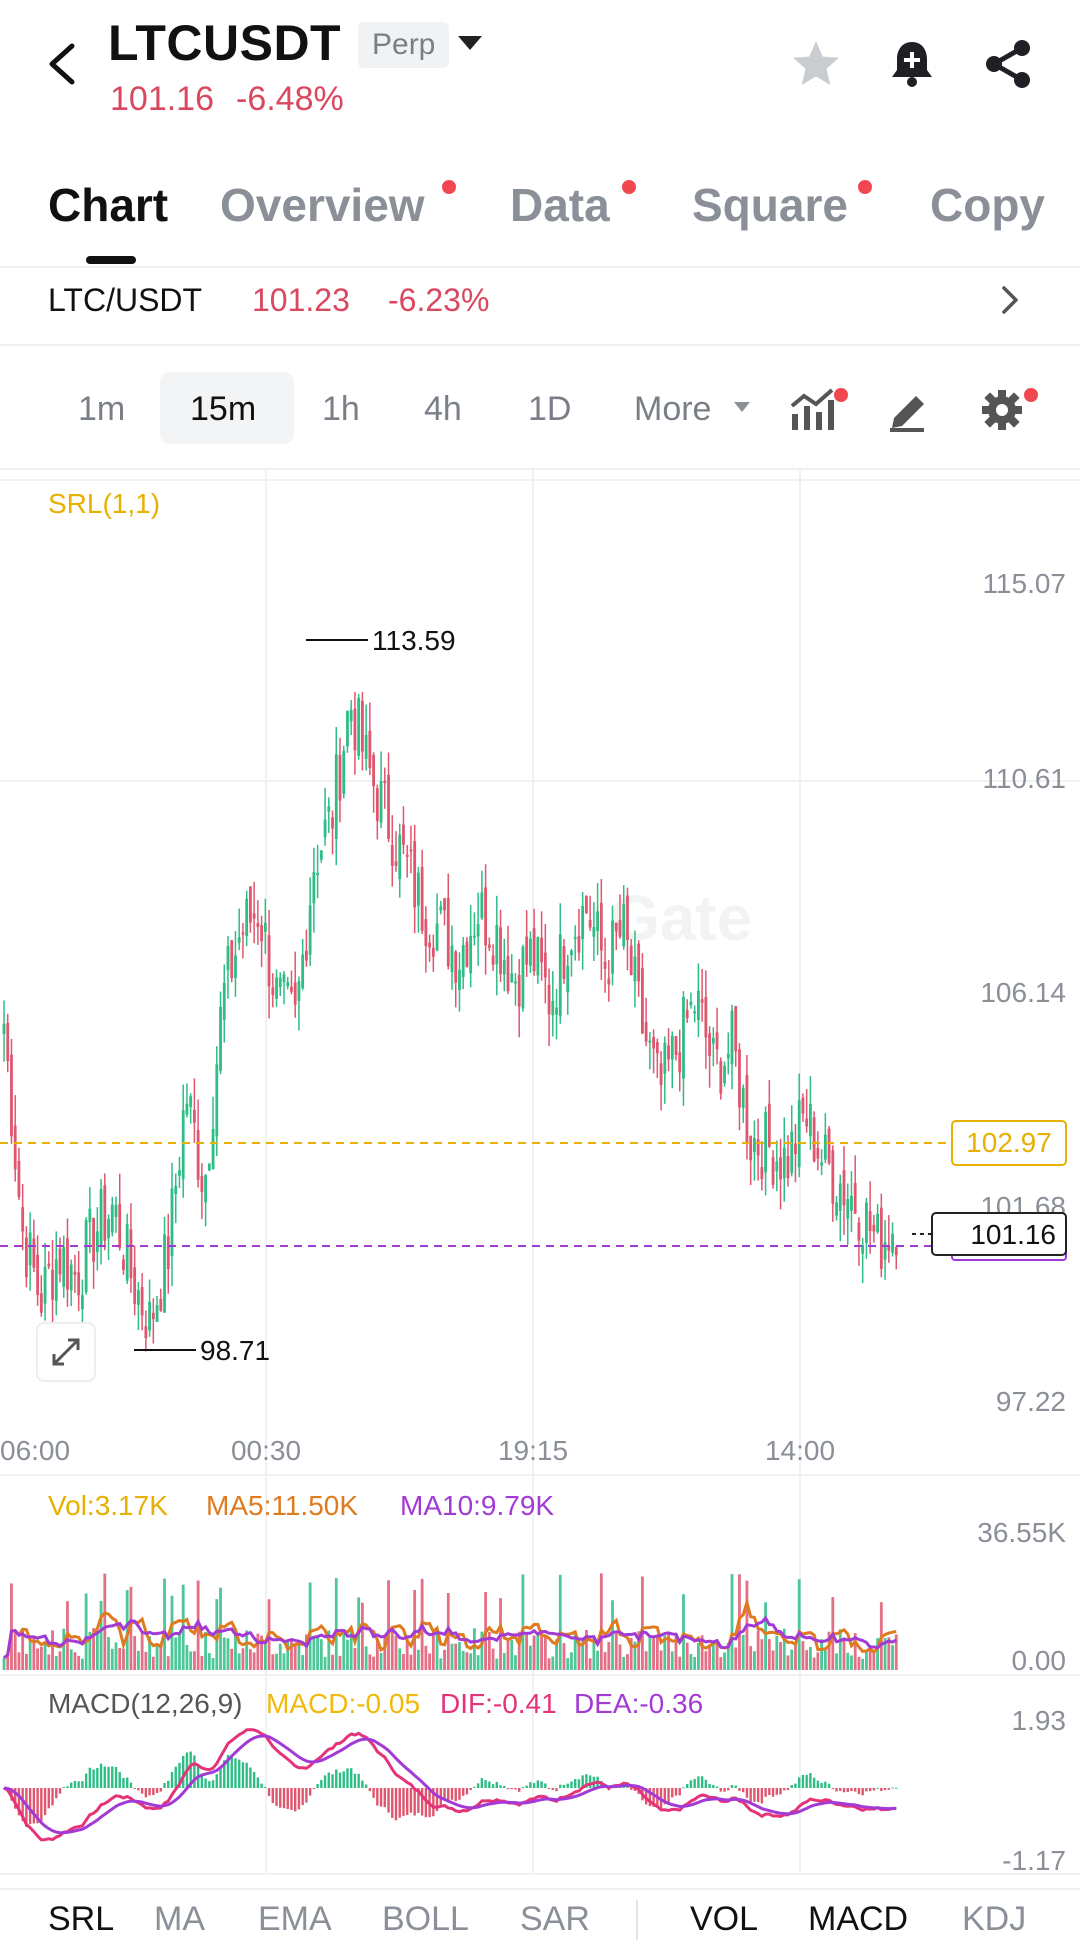 The width and height of the screenshot is (1080, 1948). What do you see at coordinates (999, 1234) in the screenshot?
I see `last-price-label-box` at bounding box center [999, 1234].